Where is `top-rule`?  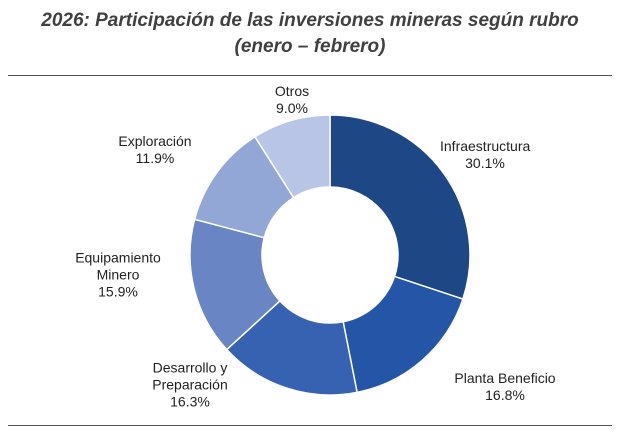 top-rule is located at coordinates (310, 75).